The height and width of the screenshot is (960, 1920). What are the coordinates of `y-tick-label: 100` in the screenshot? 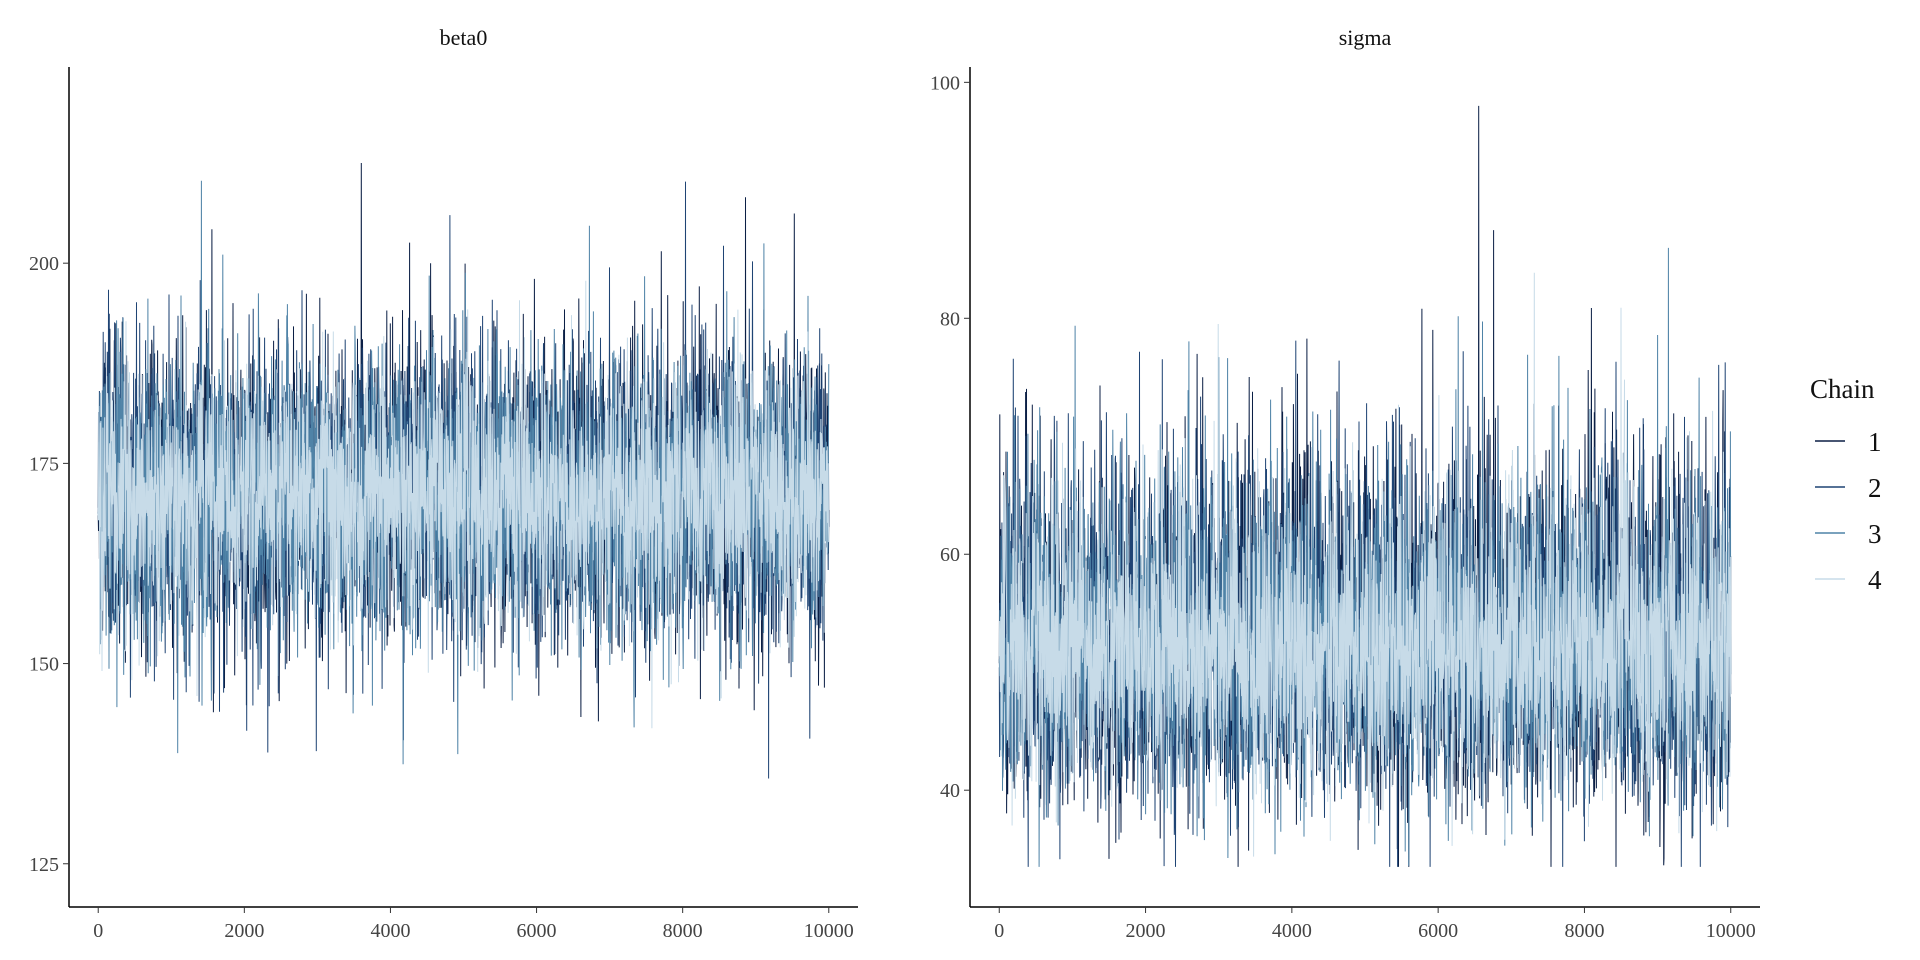 It's located at (945, 83).